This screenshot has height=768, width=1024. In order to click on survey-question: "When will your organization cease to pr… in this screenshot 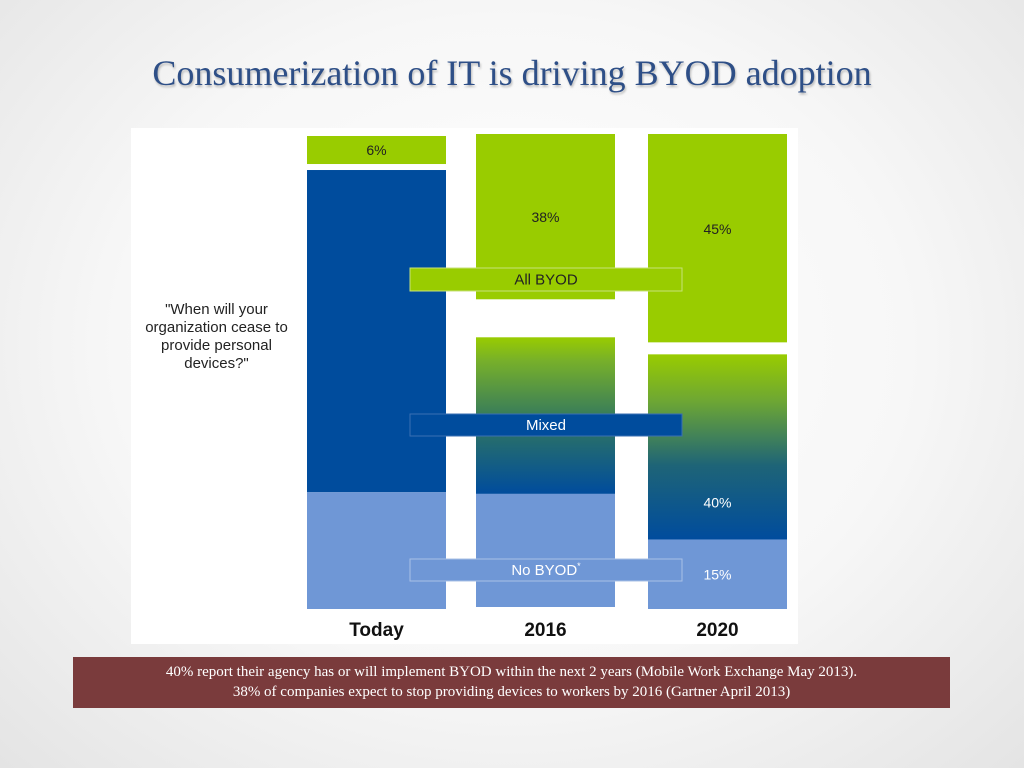, I will do `click(216, 336)`.